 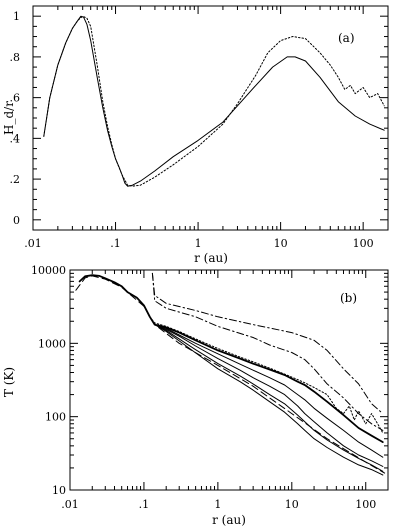 What do you see at coordinates (15, 138) in the screenshot?
I see `panel-a-ytick-label: .4` at bounding box center [15, 138].